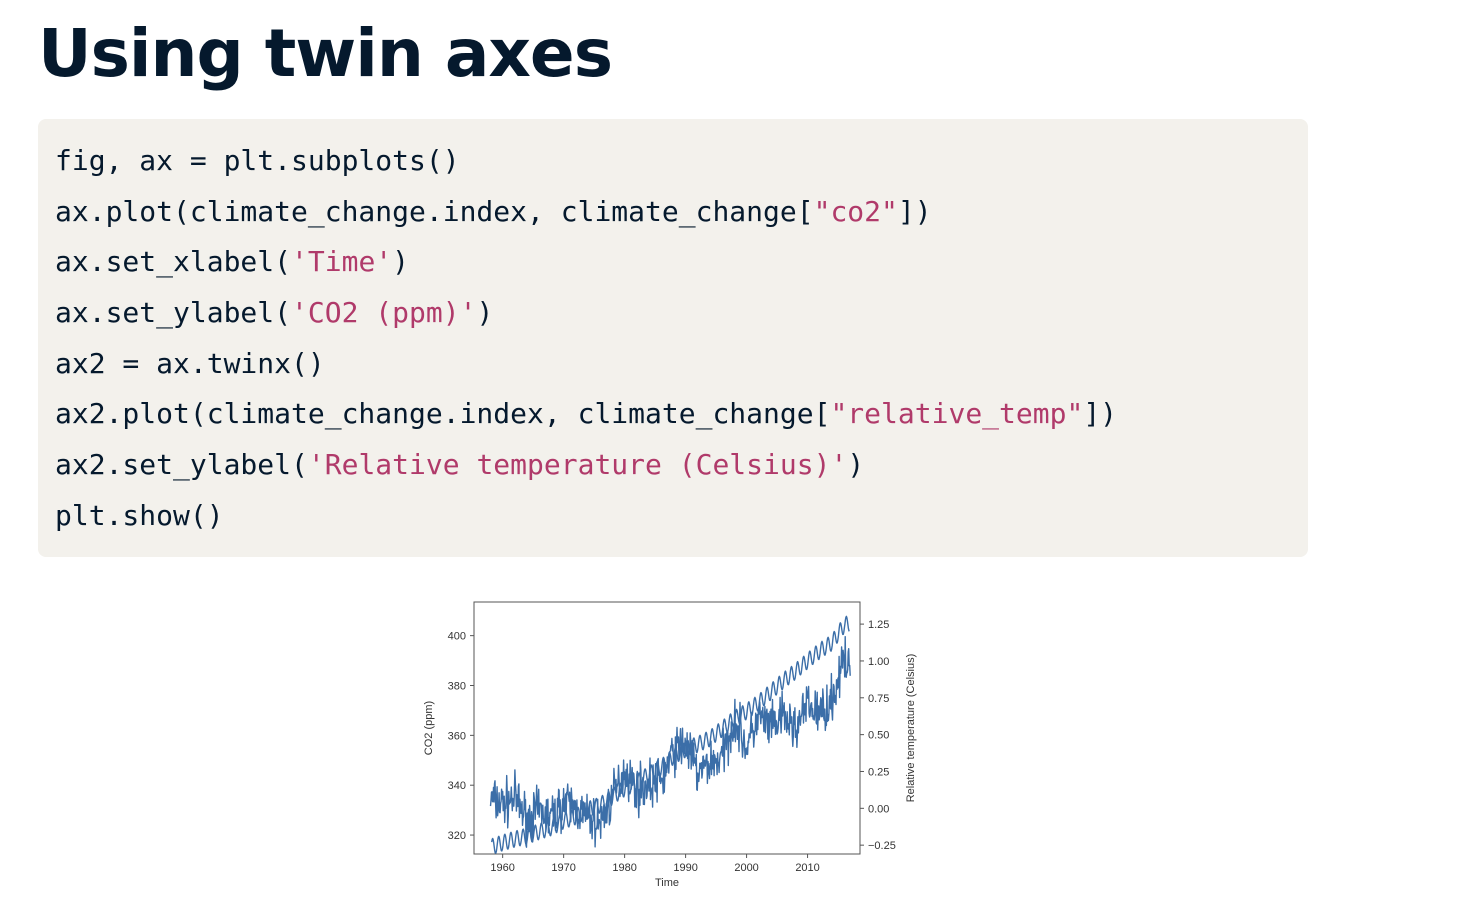 The width and height of the screenshot is (1460, 924). Describe the element at coordinates (457, 736) in the screenshot. I see `y-tick-label: 360` at that location.